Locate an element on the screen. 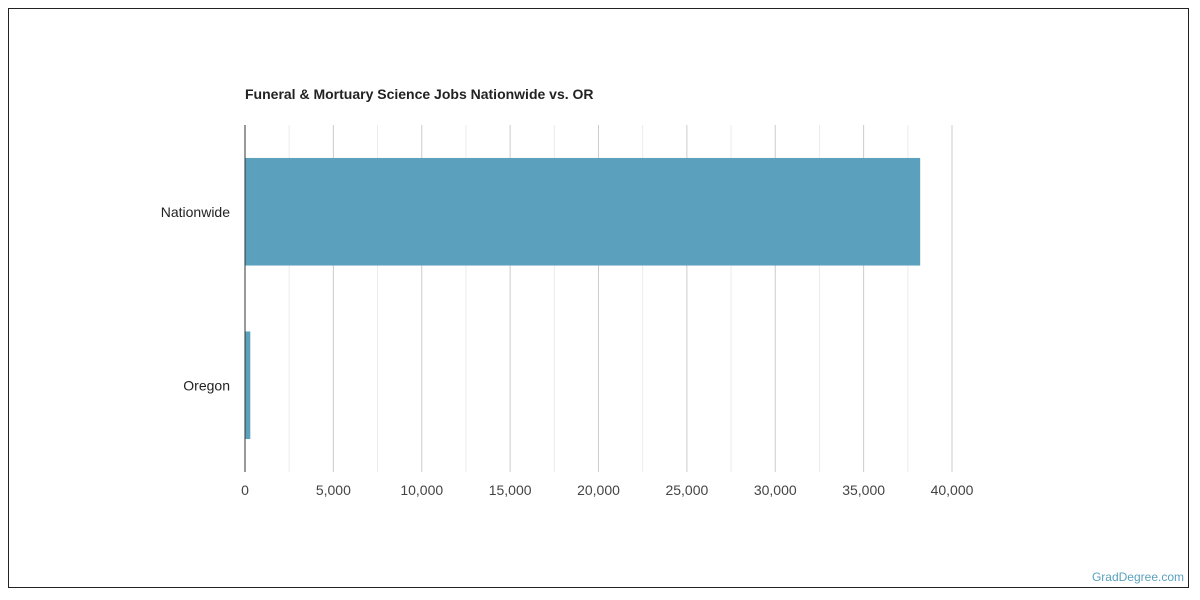 This screenshot has width=1200, height=600. x-tick-label: 10,000 is located at coordinates (421, 490).